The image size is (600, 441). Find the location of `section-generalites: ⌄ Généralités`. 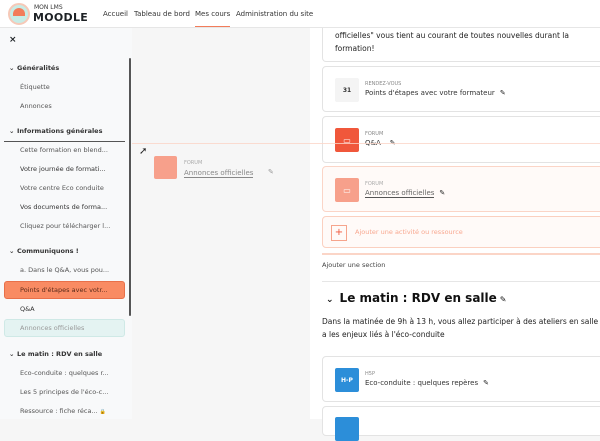

section-generalites: ⌄ Généralités is located at coordinates (34, 68).